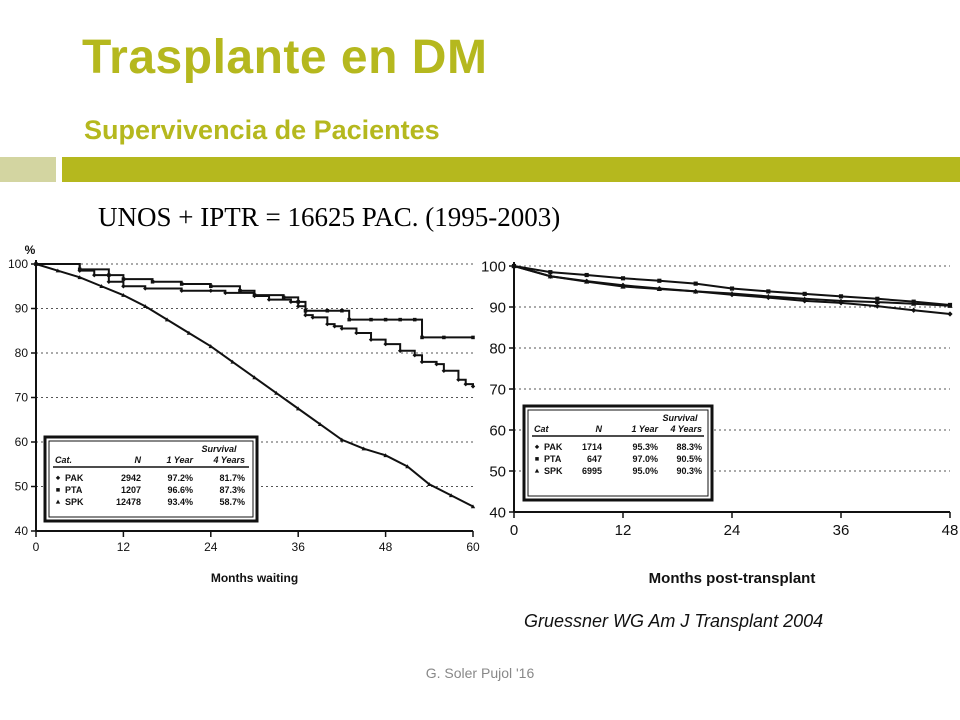 Image resolution: width=960 pixels, height=720 pixels. What do you see at coordinates (74, 490) in the screenshot?
I see `legend-cell: PTA` at bounding box center [74, 490].